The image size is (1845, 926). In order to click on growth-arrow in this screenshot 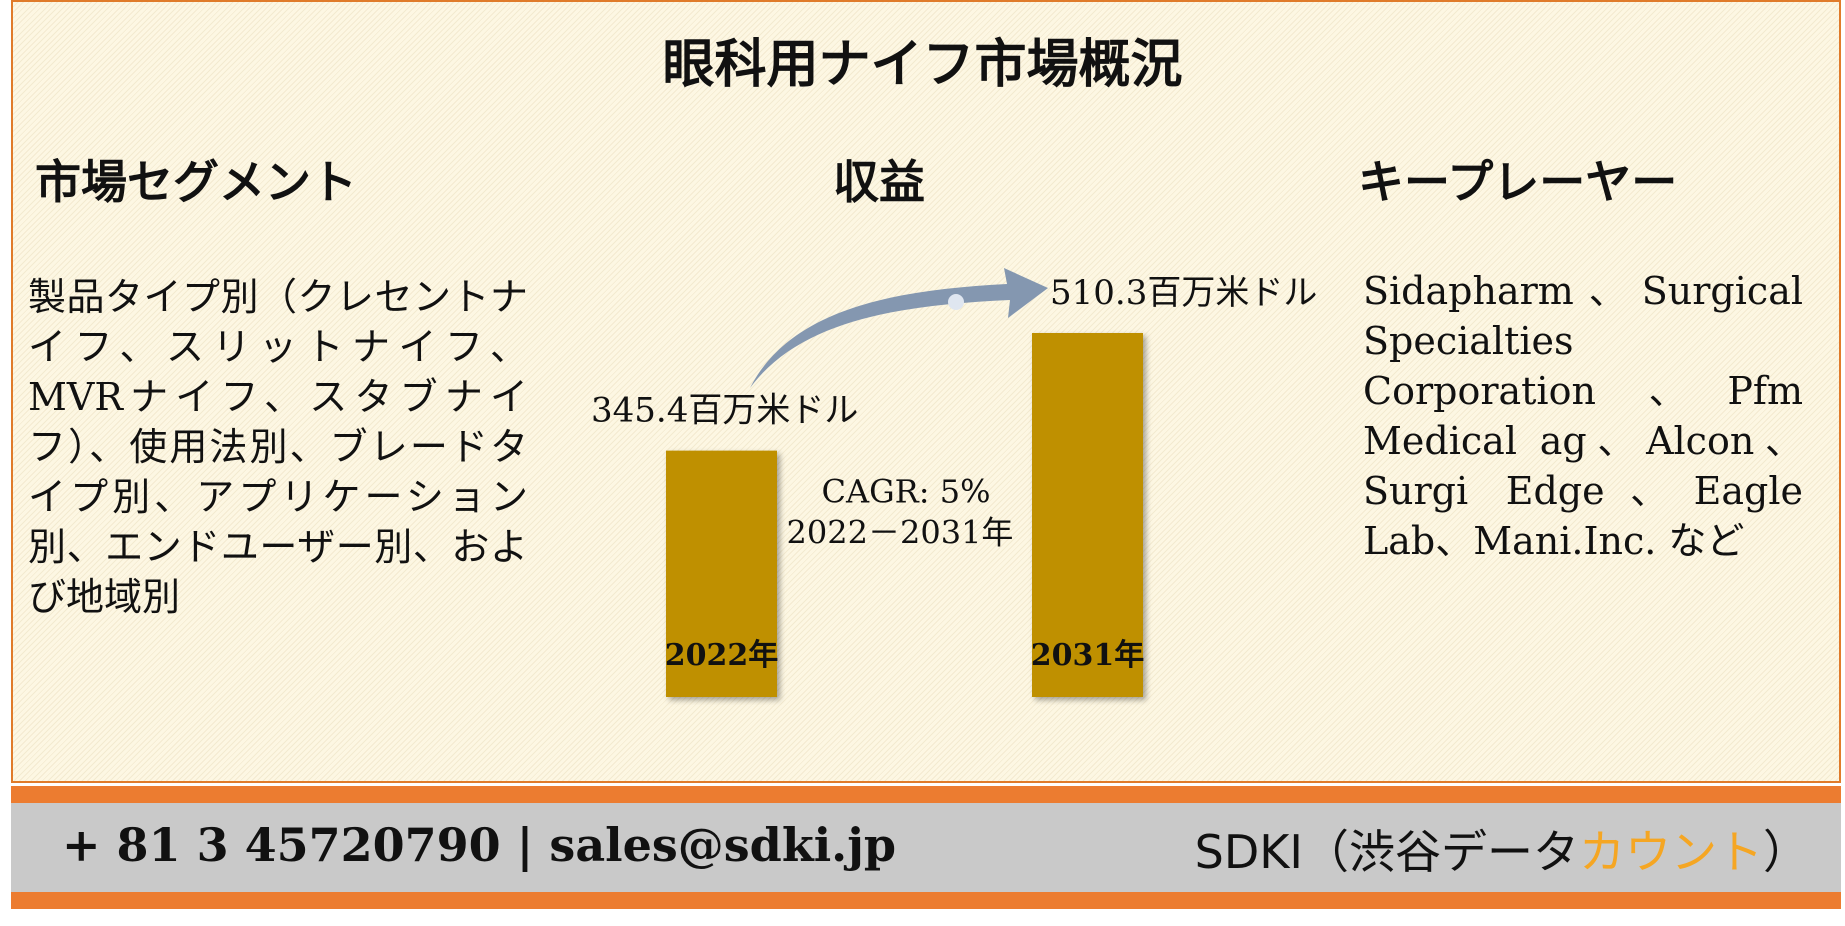, I will do `click(899, 328)`.